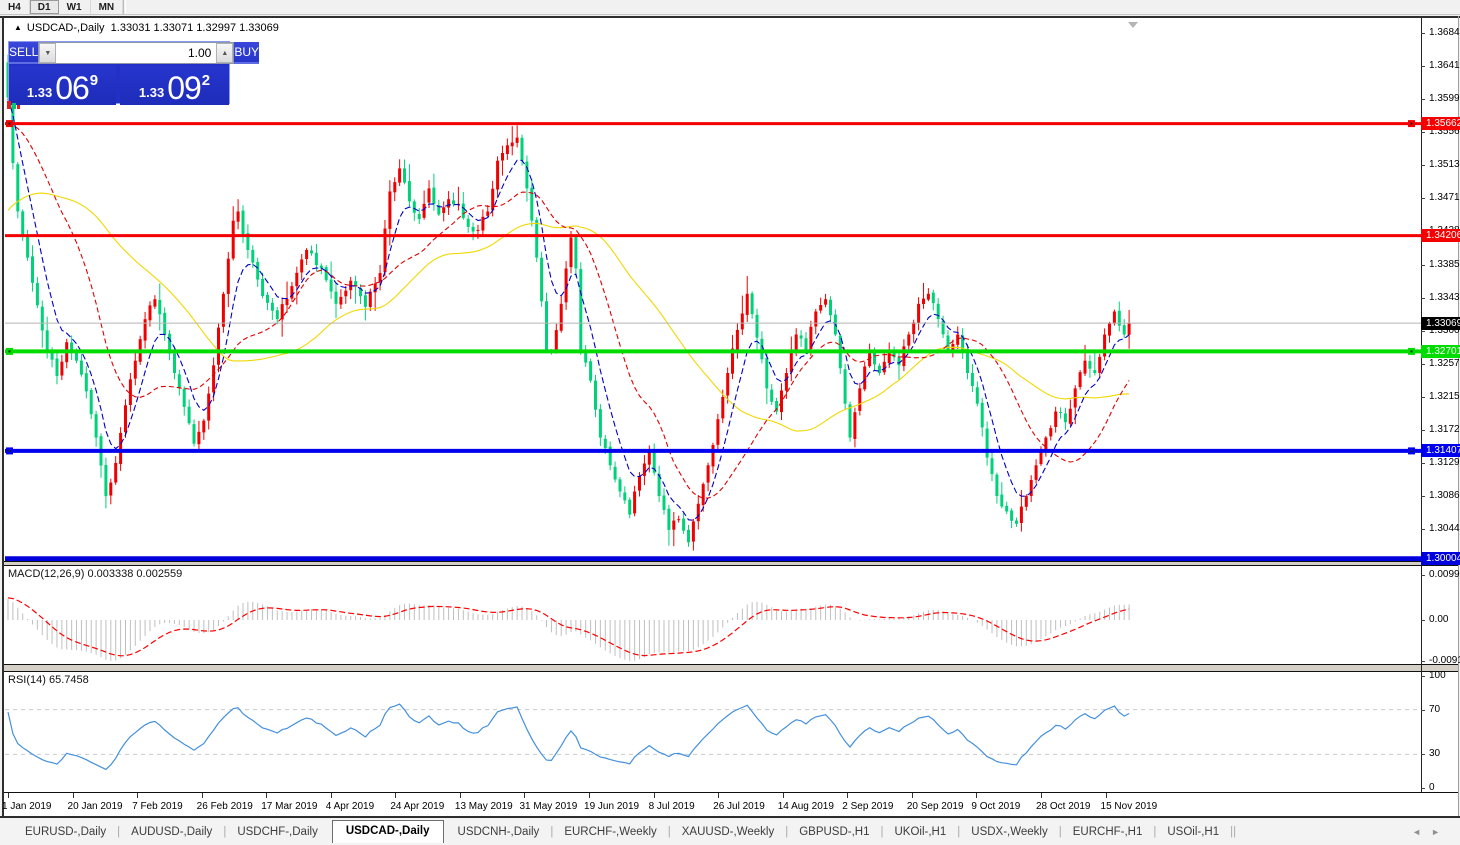  What do you see at coordinates (1422, 832) in the screenshot?
I see `tab-scroll-left-icon: ◄` at bounding box center [1422, 832].